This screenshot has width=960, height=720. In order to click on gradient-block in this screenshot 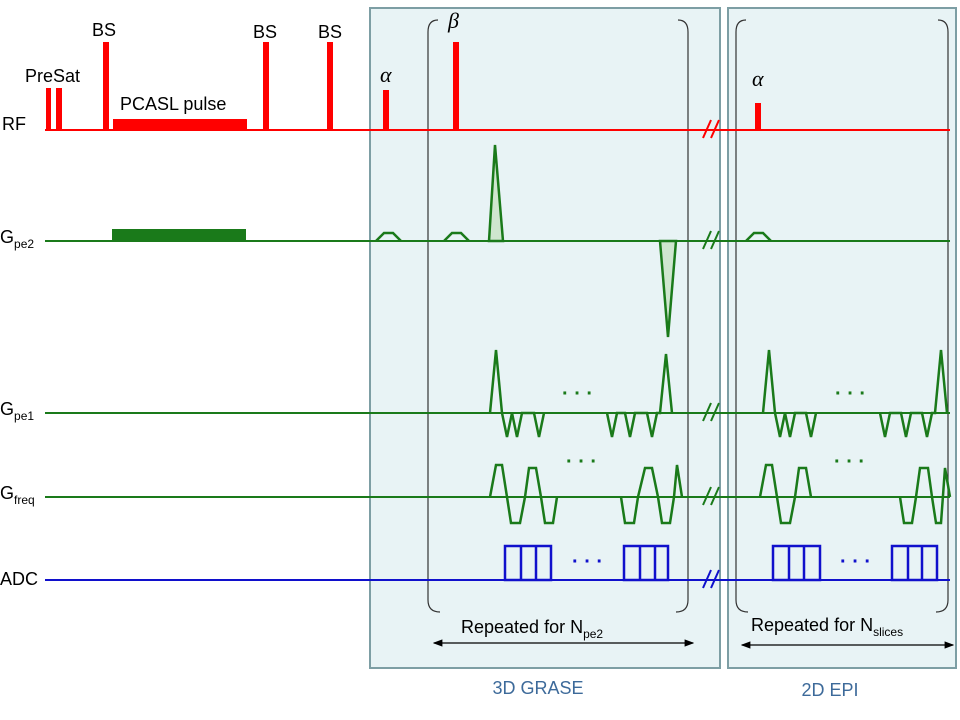, I will do `click(179, 235)`.